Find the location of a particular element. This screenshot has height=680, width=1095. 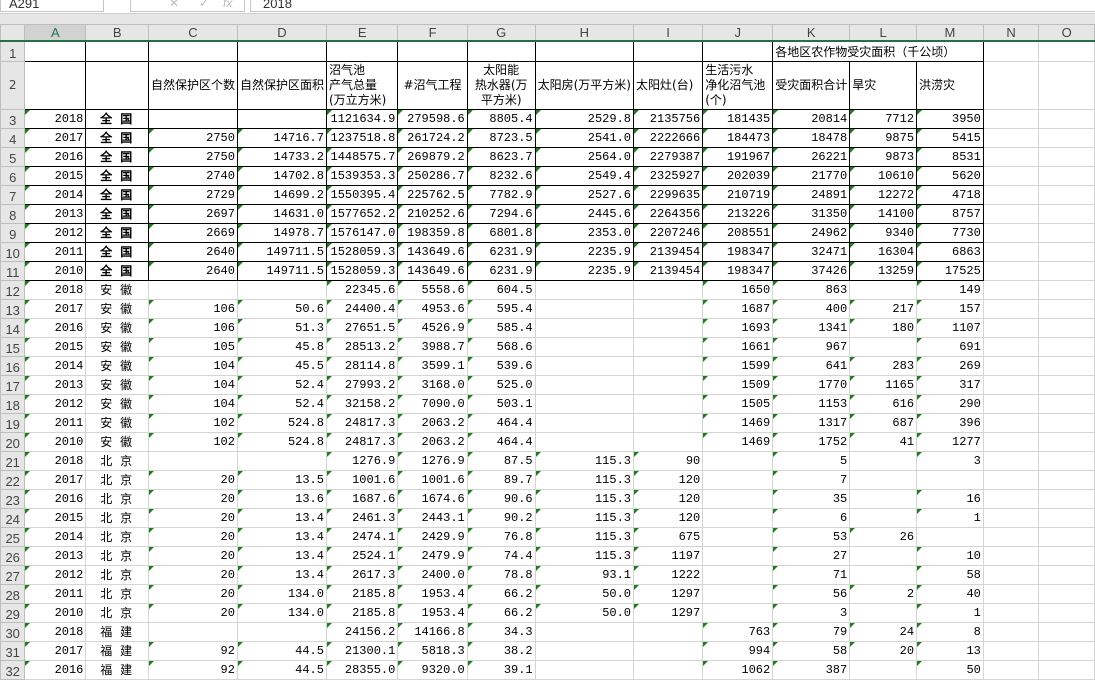

cell-O5 is located at coordinates (1066, 156).